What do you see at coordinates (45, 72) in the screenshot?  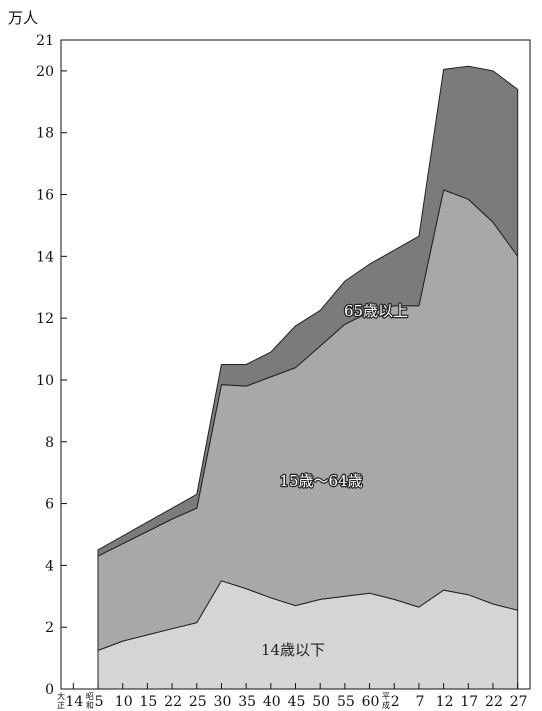 I see `y-tick-label: 20` at bounding box center [45, 72].